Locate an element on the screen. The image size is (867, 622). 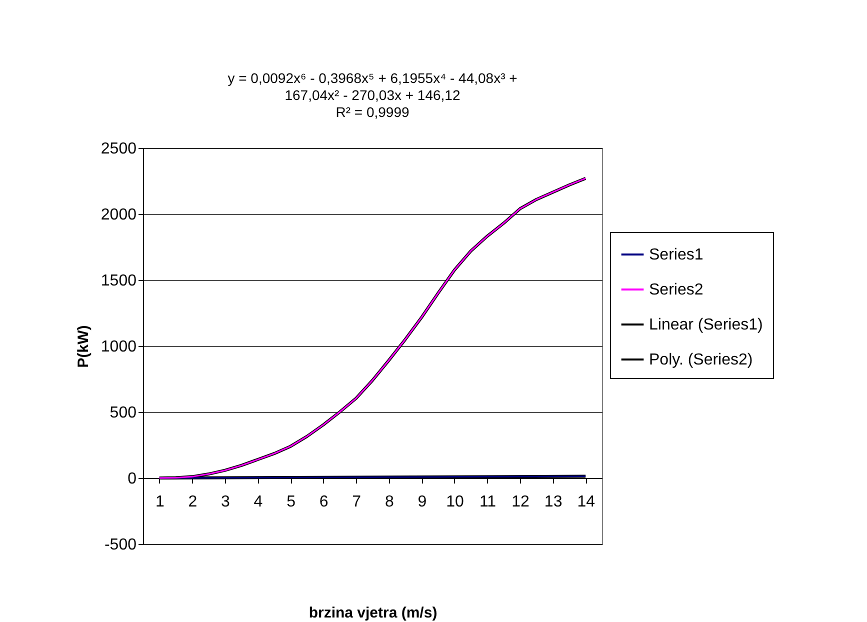
y-tick-label: 0 is located at coordinates (132, 479).